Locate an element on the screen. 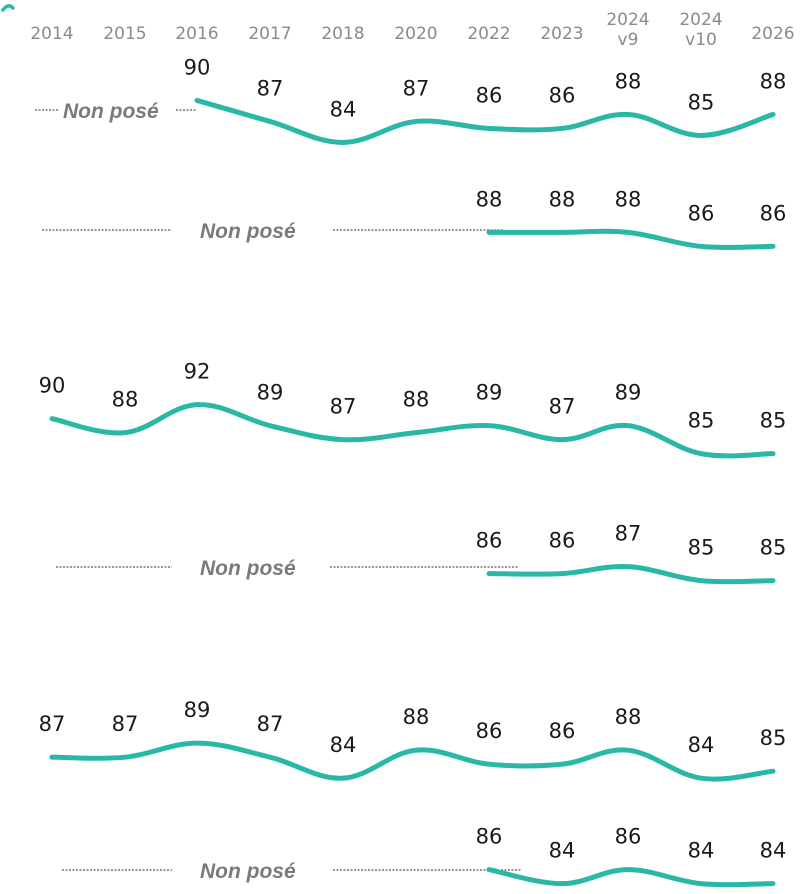 This screenshot has width=804, height=894. x-tick-label: 2018 is located at coordinates (342, 34).